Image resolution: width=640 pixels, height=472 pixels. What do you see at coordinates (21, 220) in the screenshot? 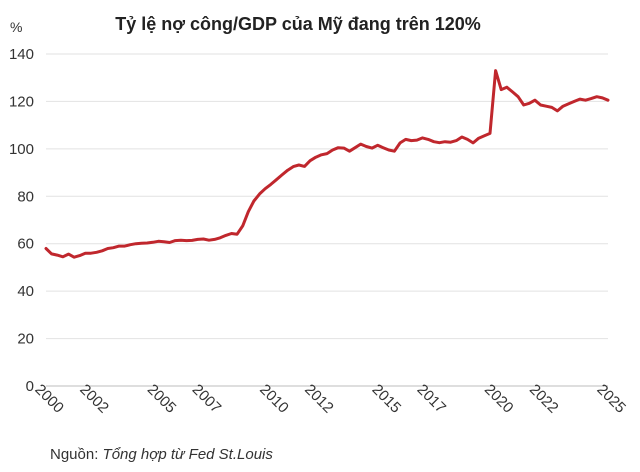
I see `y-tick-labels: 0 20 40 60 80 100 120 140` at bounding box center [21, 220].